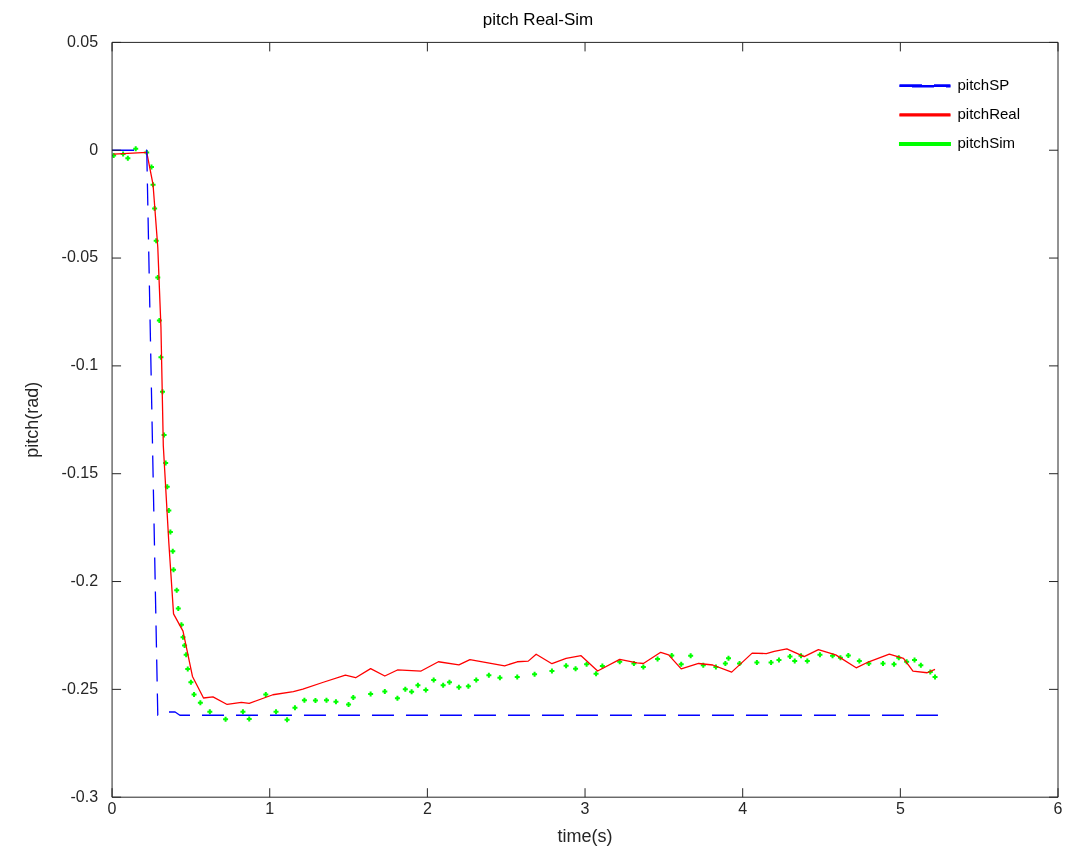  What do you see at coordinates (427, 809) in the screenshot?
I see `x-tick-label: 2` at bounding box center [427, 809].